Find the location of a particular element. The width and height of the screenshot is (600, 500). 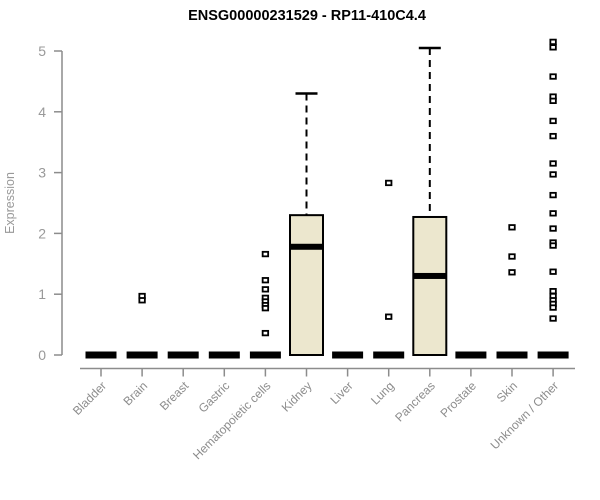

x-tick-label: Bladder is located at coordinates (89, 398).